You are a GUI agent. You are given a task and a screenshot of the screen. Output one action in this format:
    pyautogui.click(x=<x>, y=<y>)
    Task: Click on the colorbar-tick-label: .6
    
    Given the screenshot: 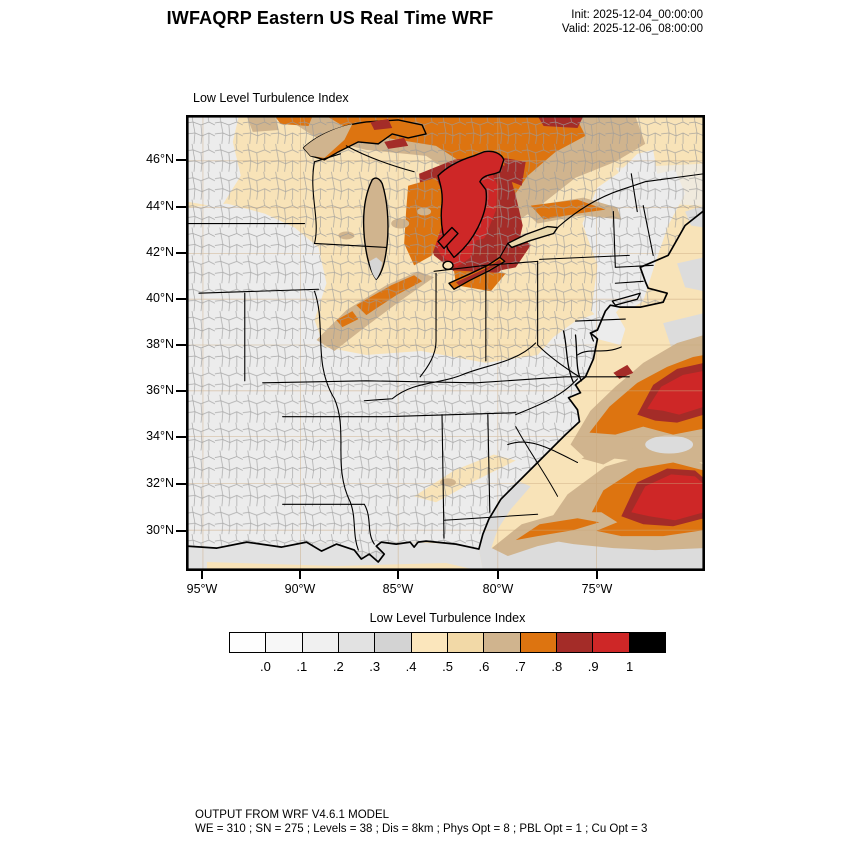 What is the action you would take?
    pyautogui.click(x=484, y=666)
    